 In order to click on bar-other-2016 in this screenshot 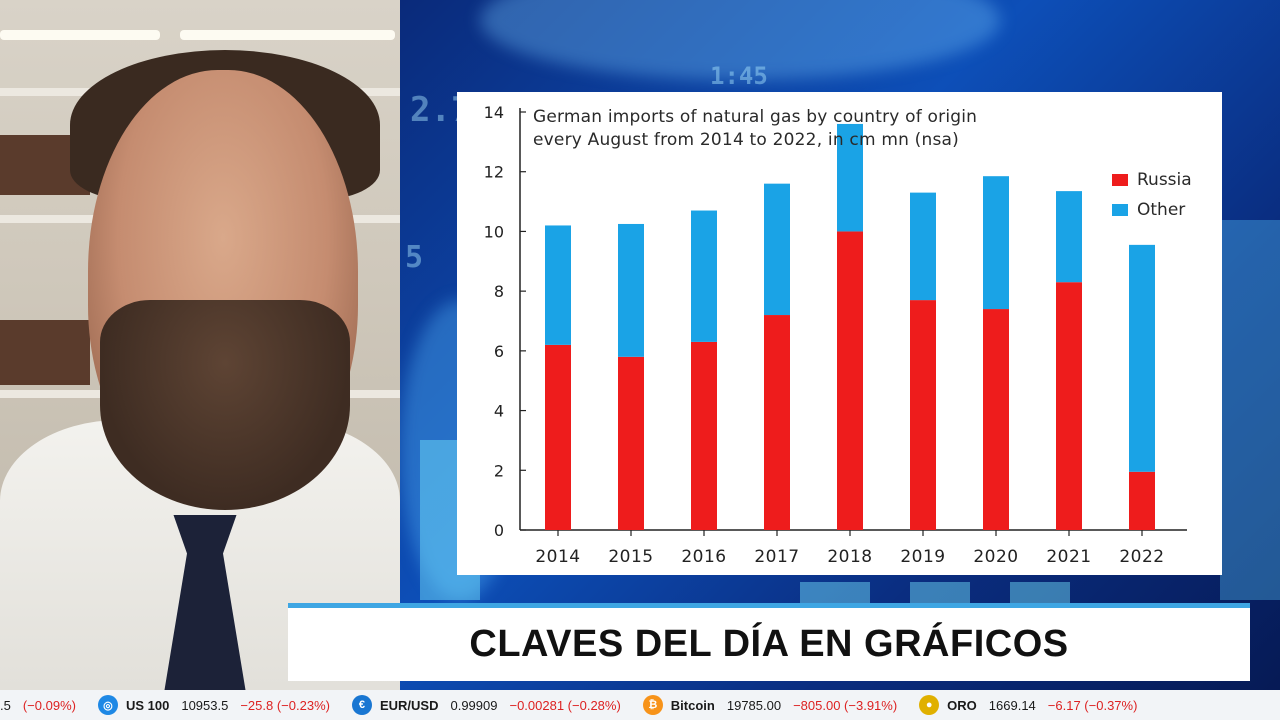, I will do `click(704, 276)`.